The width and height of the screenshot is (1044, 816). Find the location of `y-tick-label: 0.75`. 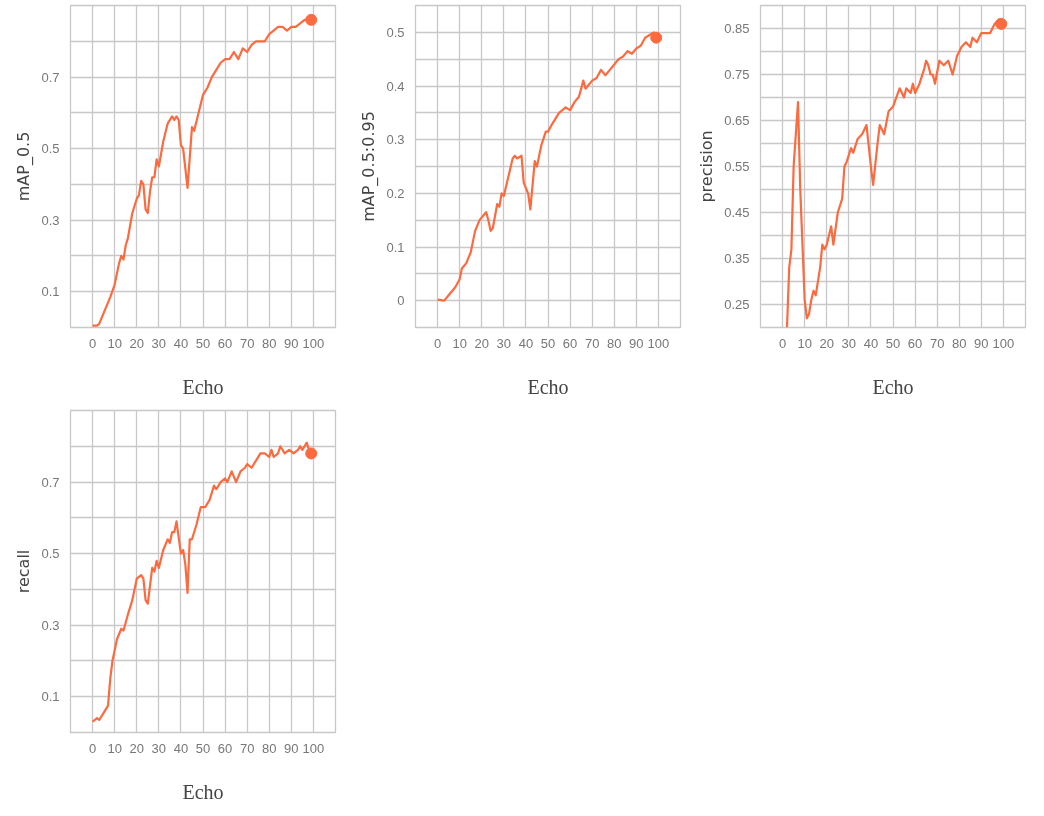

y-tick-label: 0.75 is located at coordinates (737, 74).